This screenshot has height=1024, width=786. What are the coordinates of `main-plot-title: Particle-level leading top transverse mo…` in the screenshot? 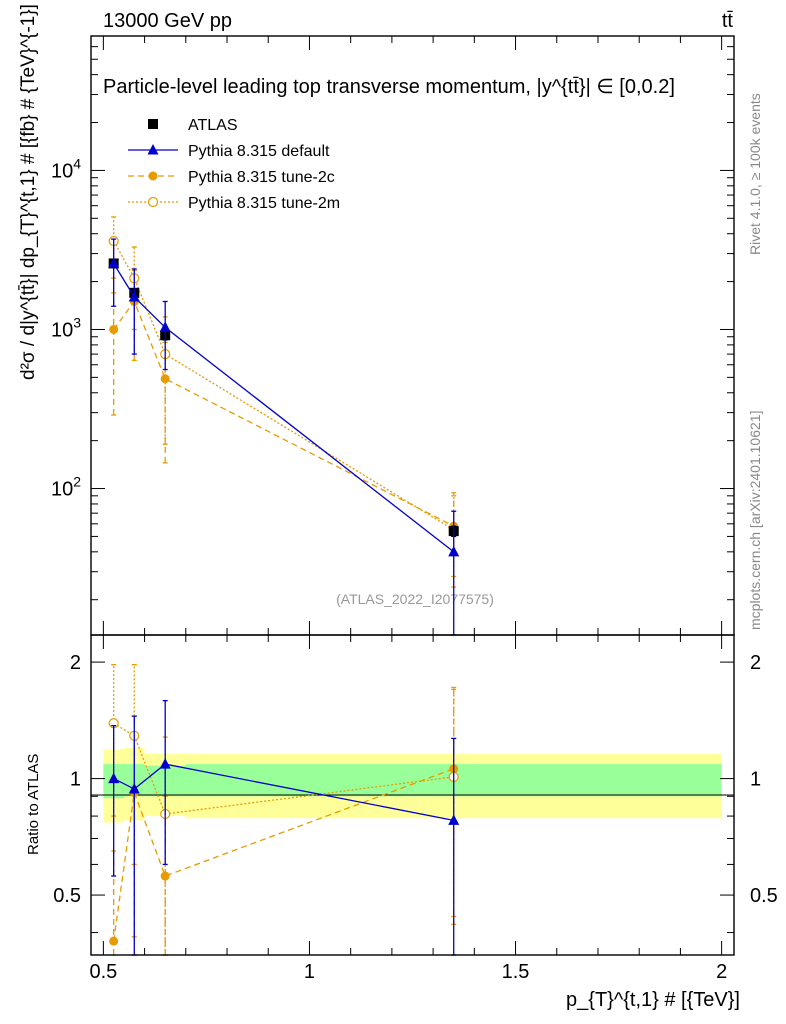 It's located at (389, 87).